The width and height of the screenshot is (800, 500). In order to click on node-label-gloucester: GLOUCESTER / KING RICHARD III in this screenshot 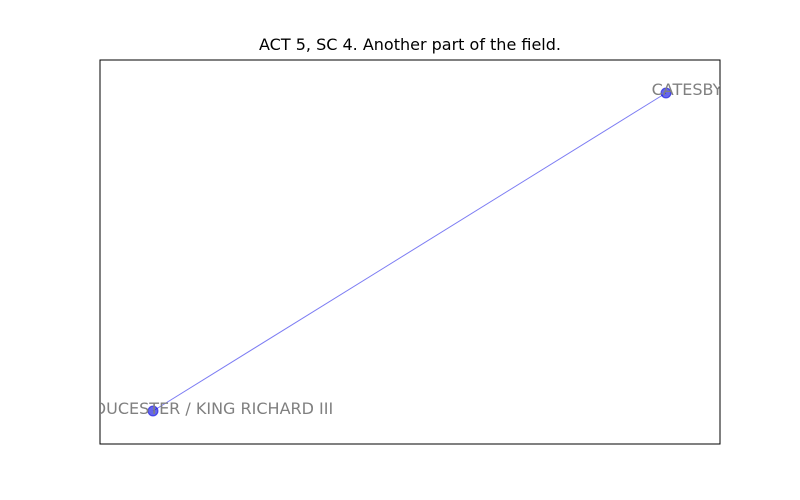, I will do `click(203, 408)`.